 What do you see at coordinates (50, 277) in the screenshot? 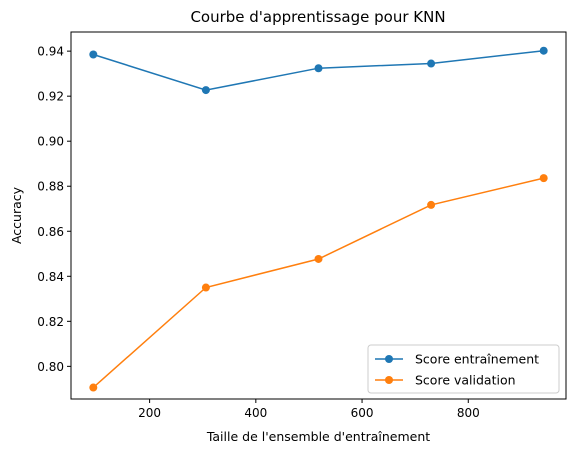
I see `y-tick-label: 0.84` at bounding box center [50, 277].